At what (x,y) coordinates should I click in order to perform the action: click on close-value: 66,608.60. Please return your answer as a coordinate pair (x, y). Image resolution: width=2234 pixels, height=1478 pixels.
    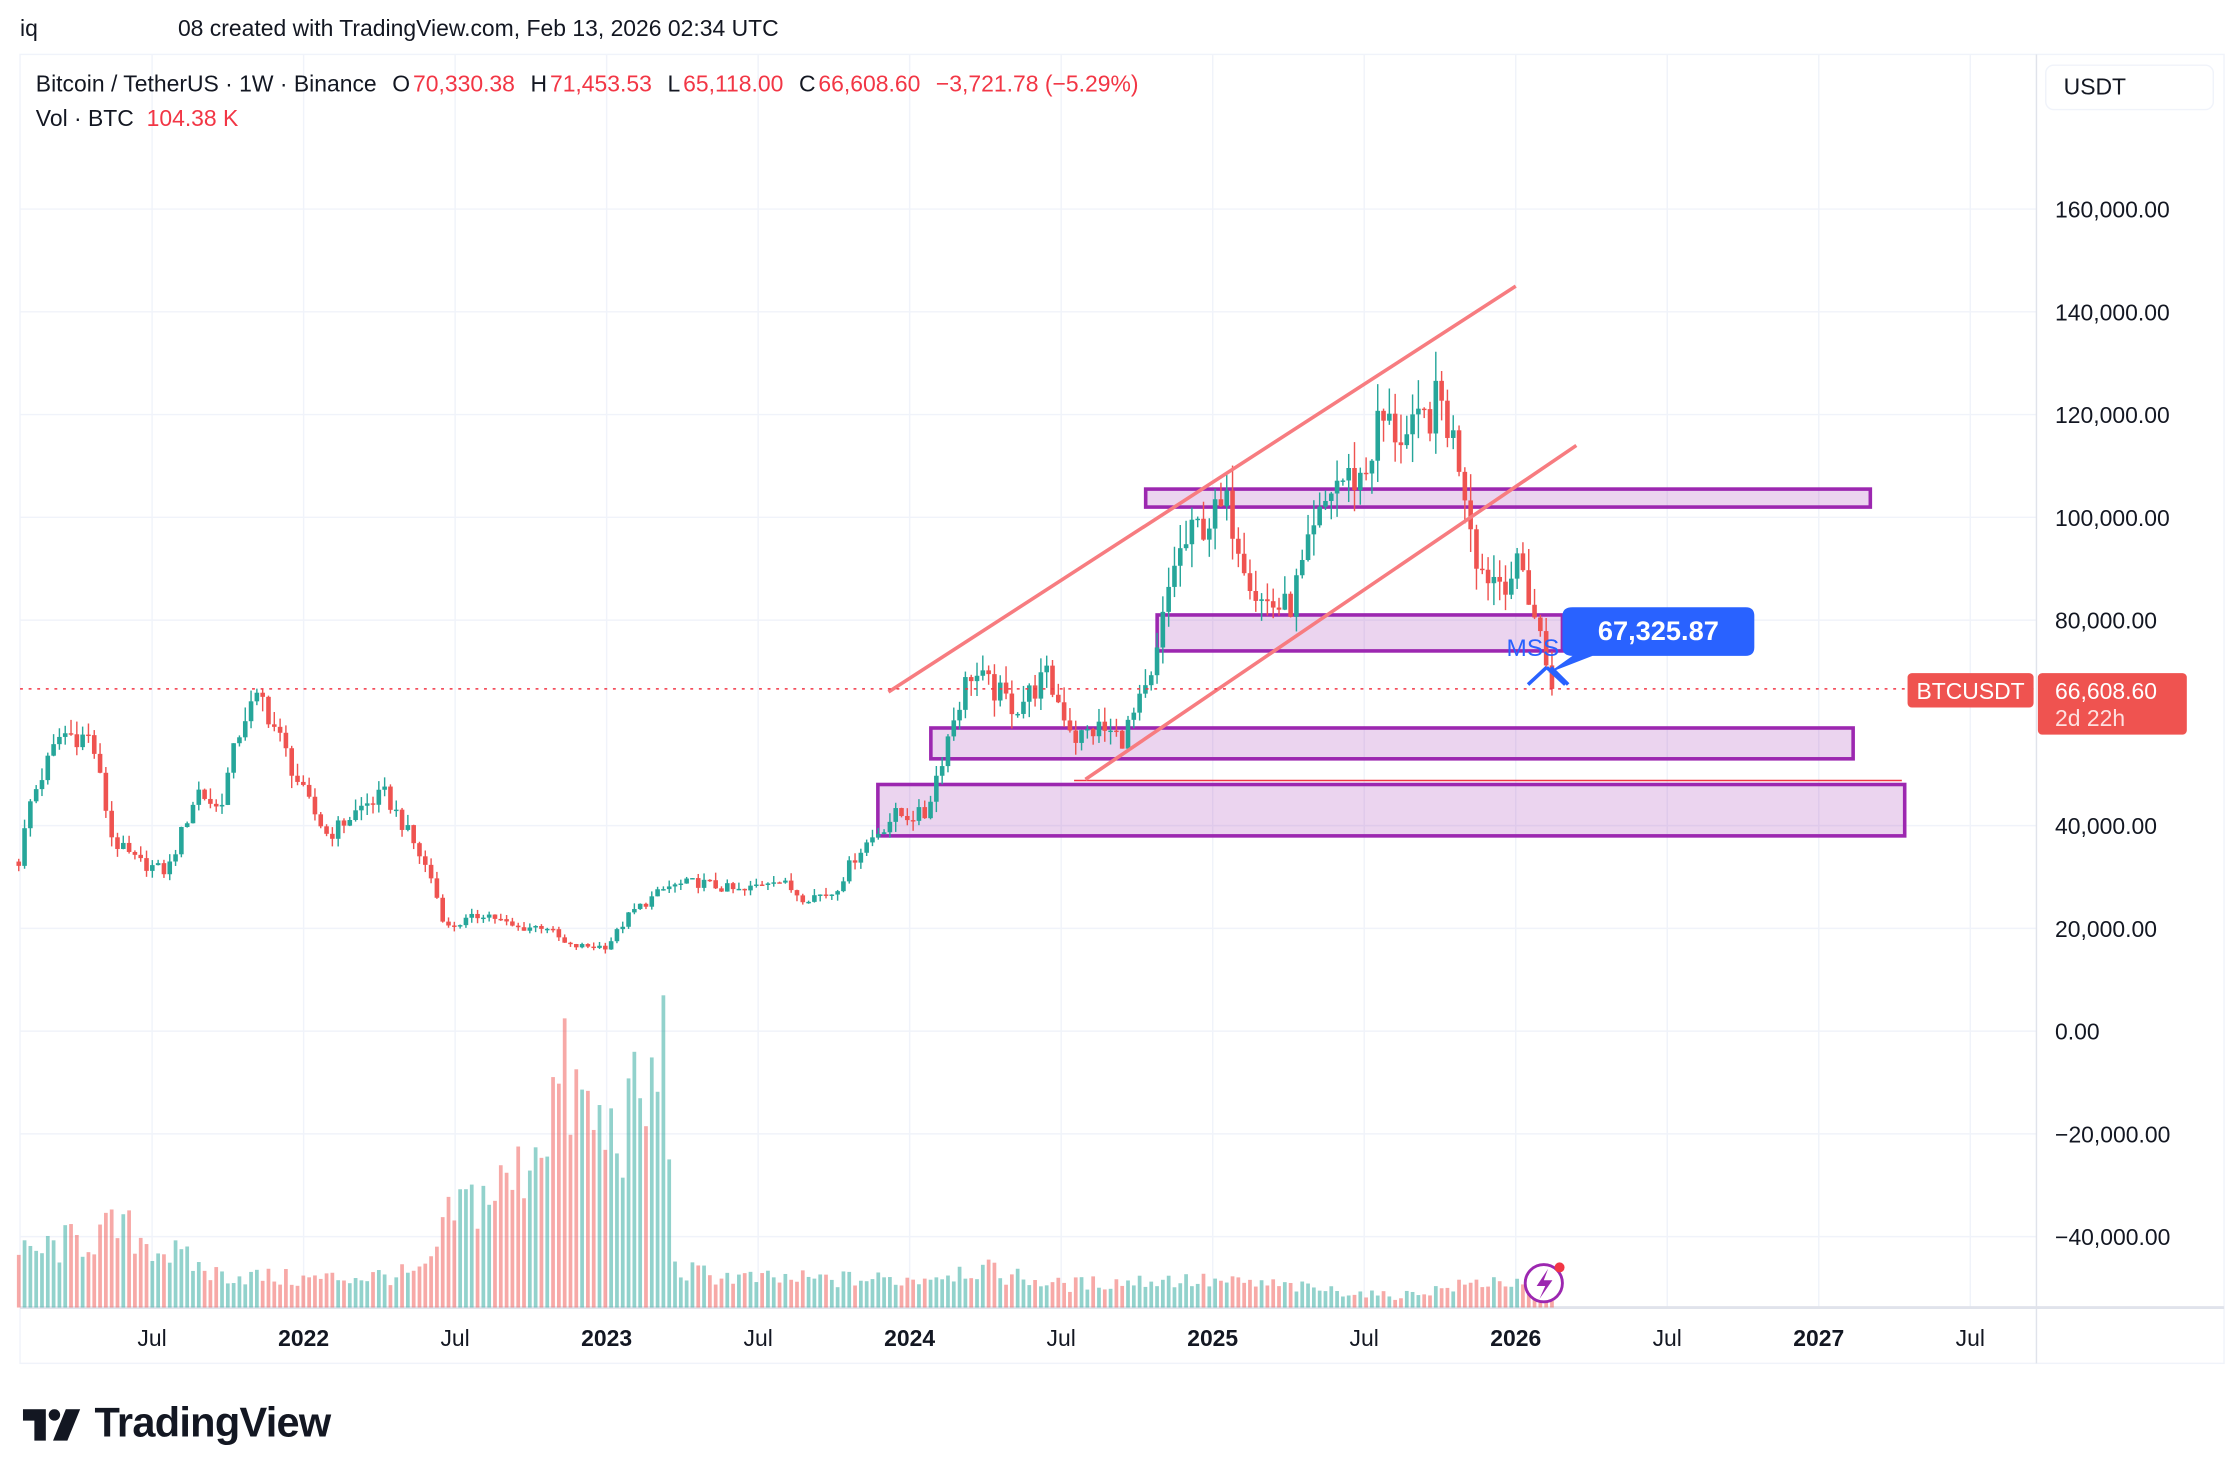
    Looking at the image, I should click on (869, 85).